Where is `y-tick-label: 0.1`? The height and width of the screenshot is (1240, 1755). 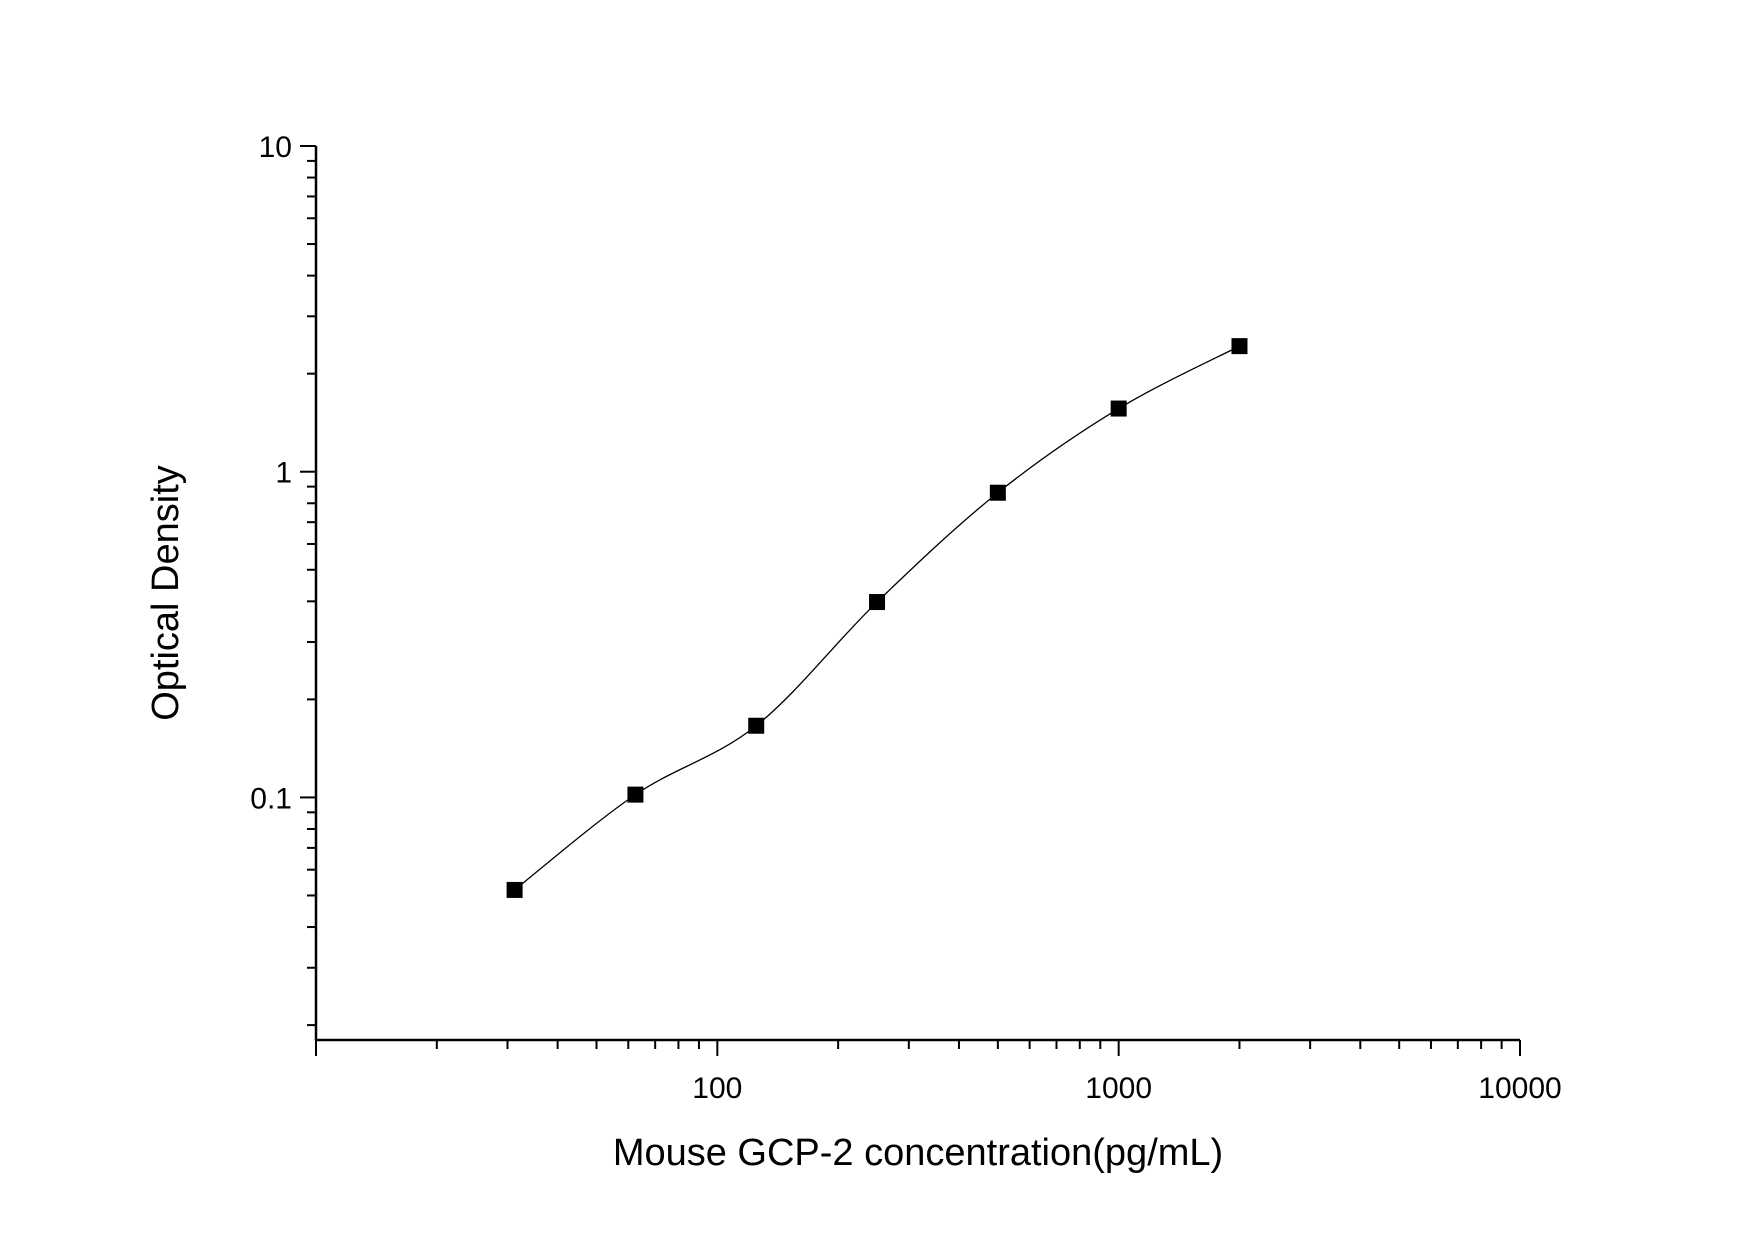
y-tick-label: 0.1 is located at coordinates (271, 798).